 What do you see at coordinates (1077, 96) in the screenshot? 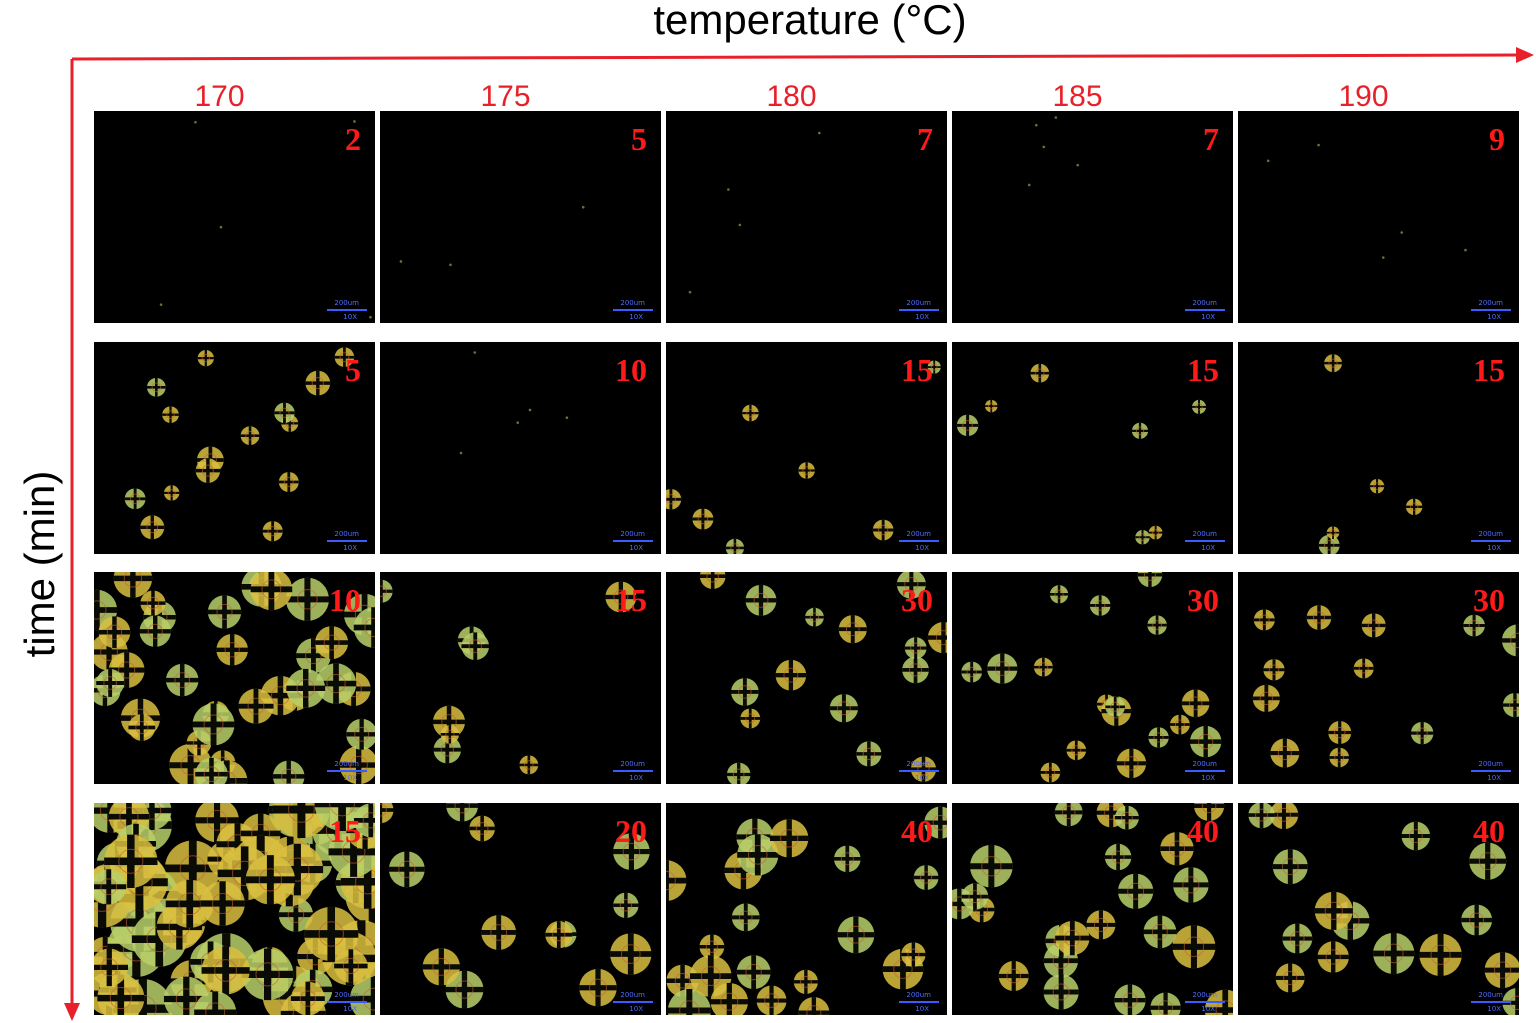
I see `temperature-label-185: 185` at bounding box center [1077, 96].